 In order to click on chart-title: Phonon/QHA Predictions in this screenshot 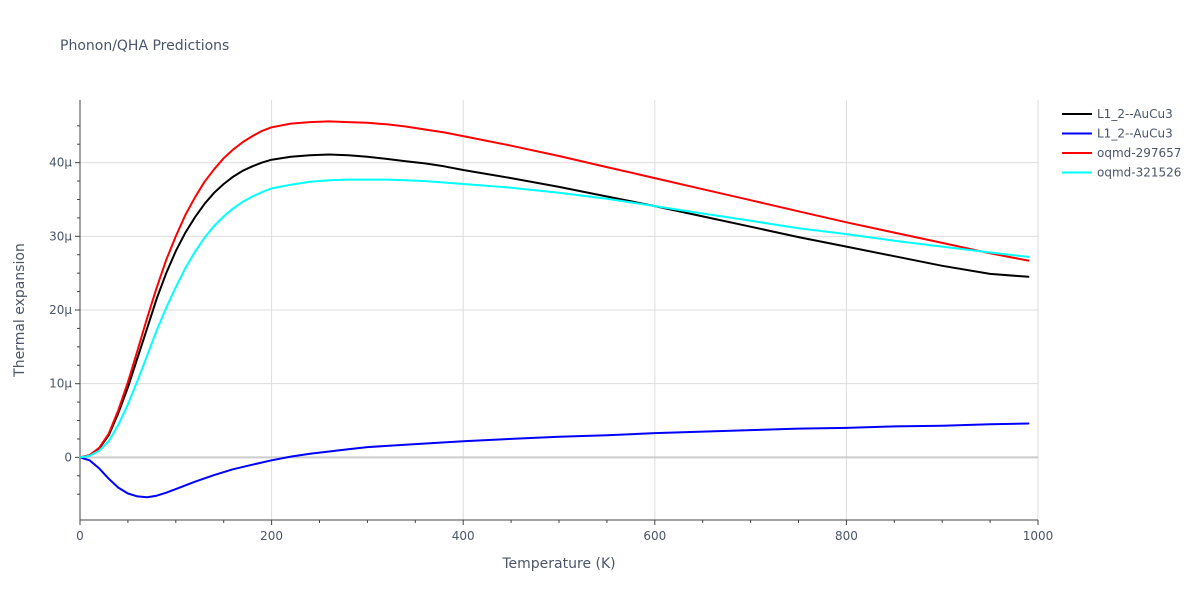, I will do `click(144, 46)`.